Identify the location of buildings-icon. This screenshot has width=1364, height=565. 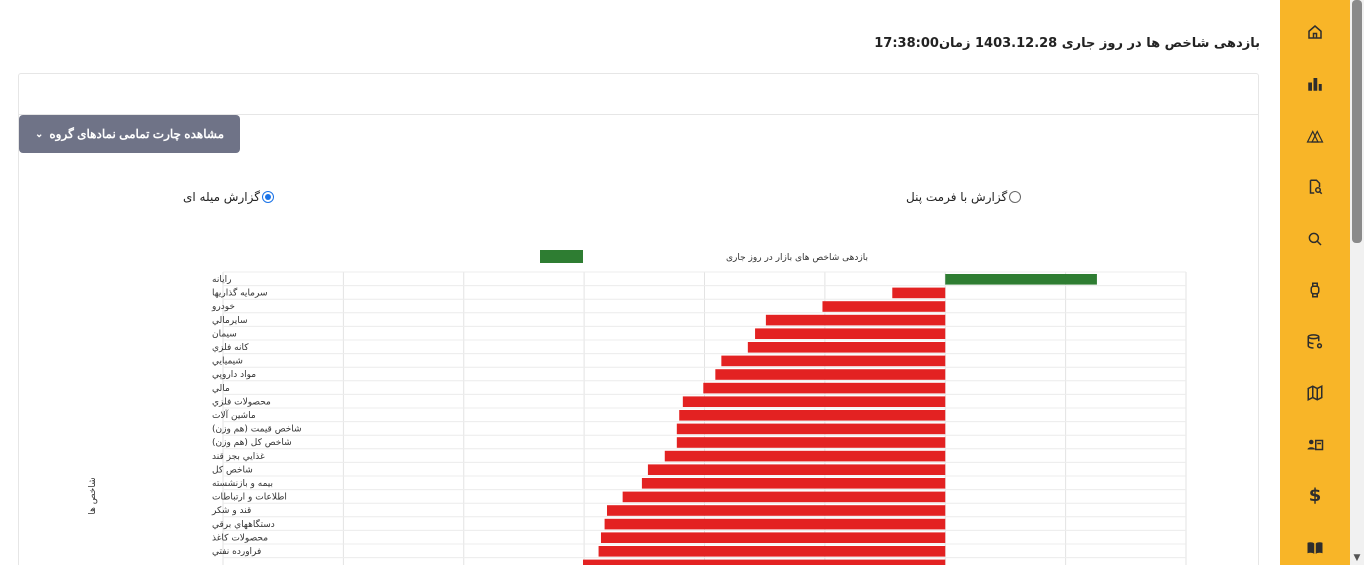
(1315, 83).